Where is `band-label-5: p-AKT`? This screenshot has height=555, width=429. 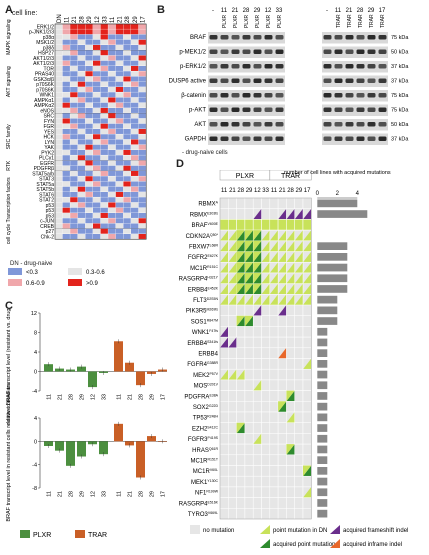 band-label-5: p-AKT is located at coordinates (197, 111).